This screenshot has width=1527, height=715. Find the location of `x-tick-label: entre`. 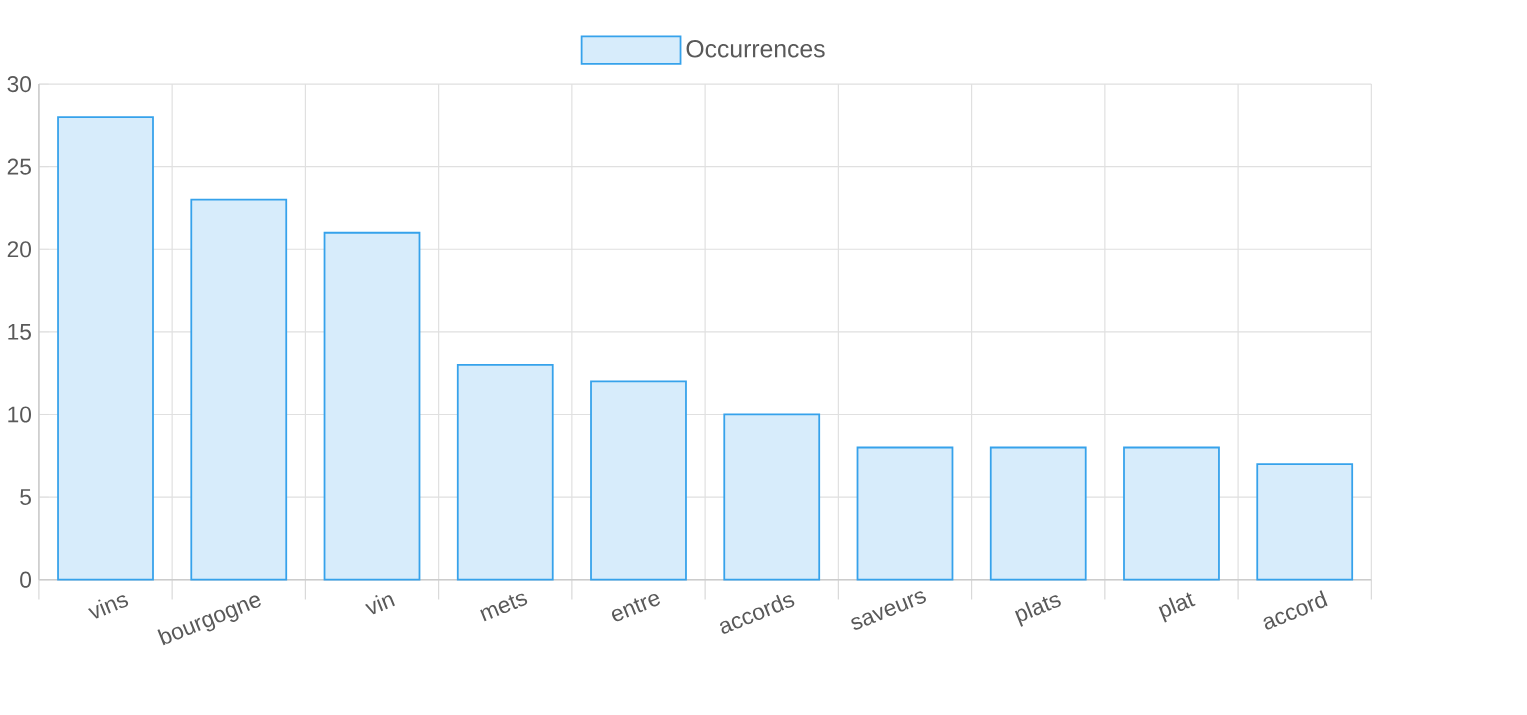

x-tick-label: entre is located at coordinates (636, 607).